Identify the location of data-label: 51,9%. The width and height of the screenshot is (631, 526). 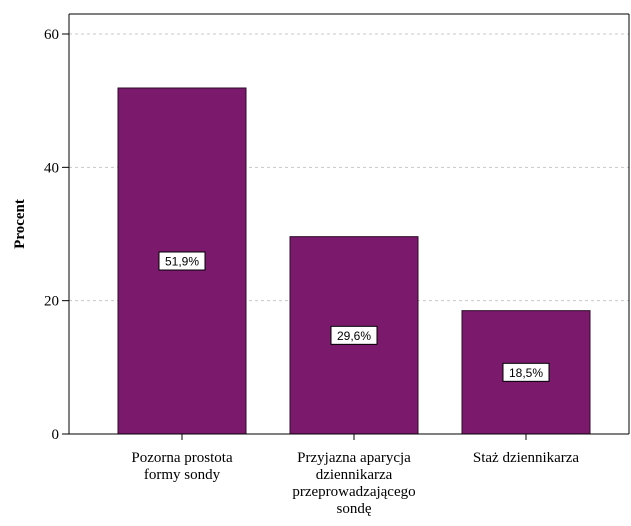
(182, 262).